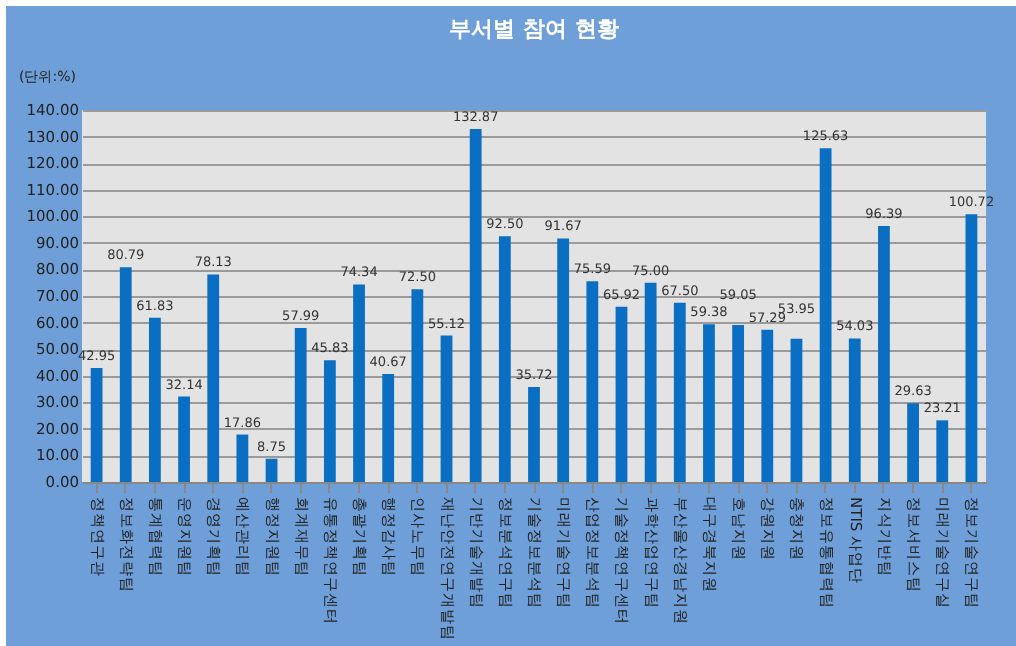 This screenshot has width=1016, height=646. What do you see at coordinates (534, 29) in the screenshot?
I see `chart-title: 부서별 참여 현황` at bounding box center [534, 29].